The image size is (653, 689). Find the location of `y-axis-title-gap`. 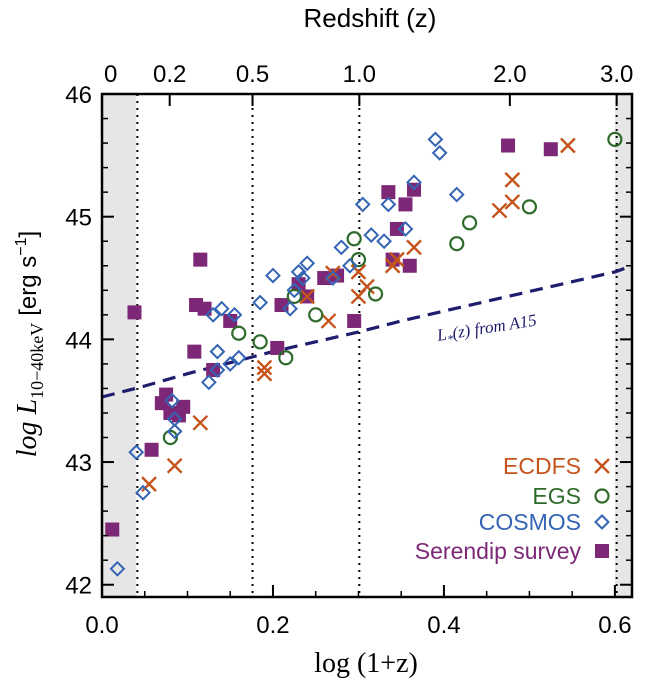

y-axis-title-gap is located at coordinates (27, 319).